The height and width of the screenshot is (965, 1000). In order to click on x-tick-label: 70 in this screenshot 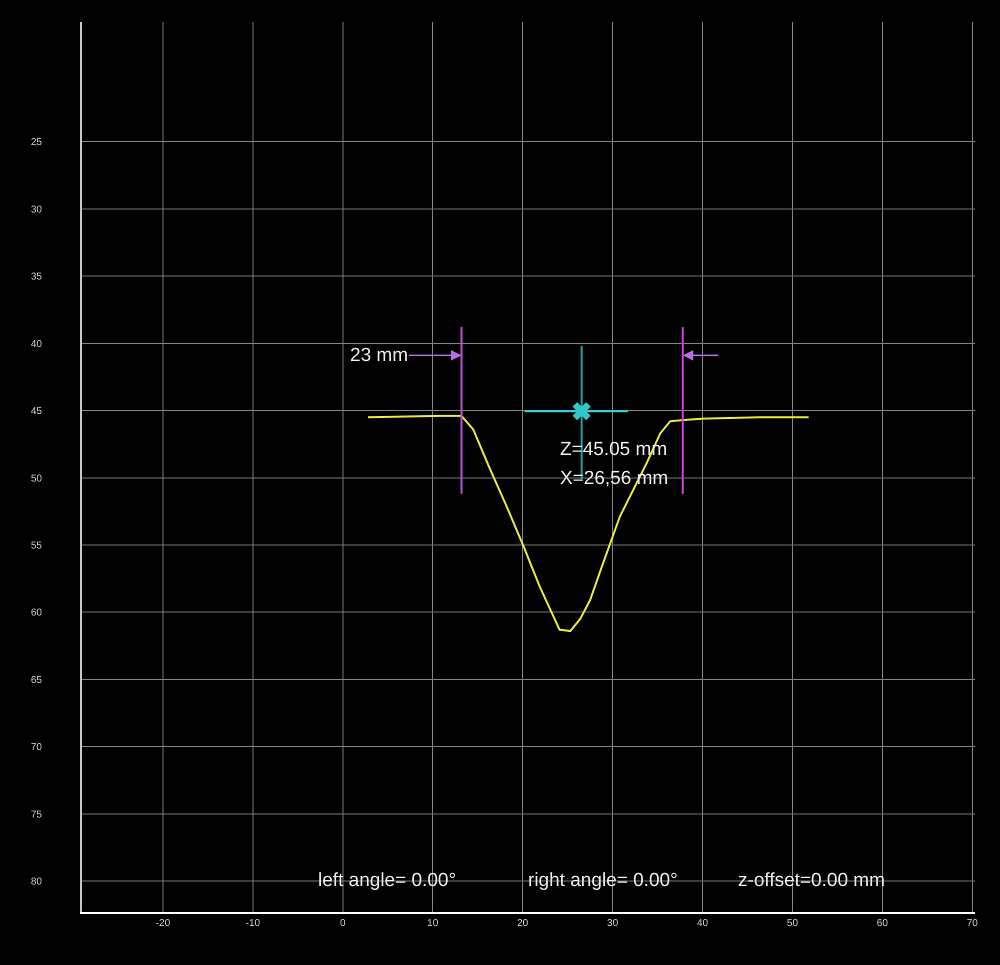, I will do `click(972, 923)`.